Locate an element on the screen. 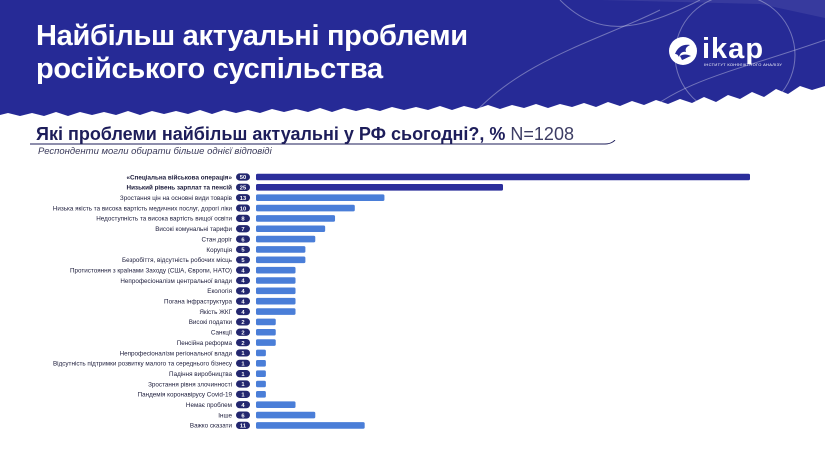  category-label: Непрофесіоналізм центральної влади is located at coordinates (176, 281).